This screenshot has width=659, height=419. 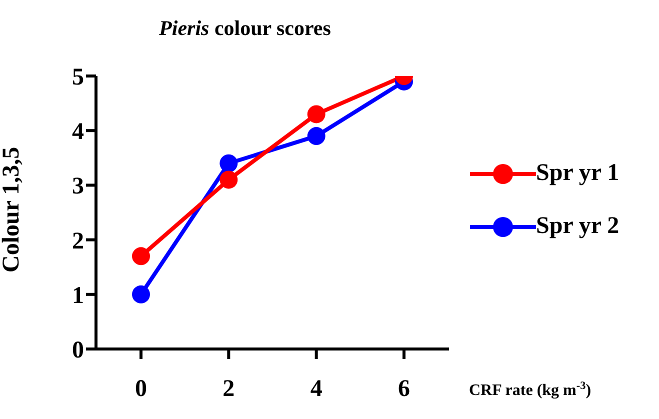 What do you see at coordinates (245, 28) in the screenshot?
I see `chart-title: Pieris colour scores` at bounding box center [245, 28].